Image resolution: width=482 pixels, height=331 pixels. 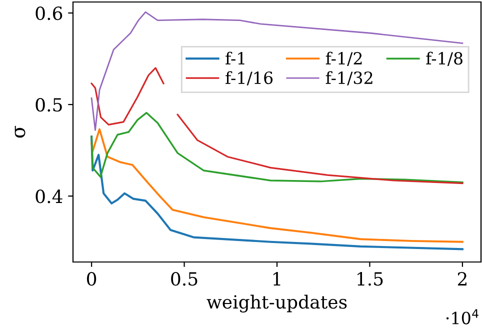 What do you see at coordinates (49, 197) in the screenshot?
I see `y-tick-label: 0.4` at bounding box center [49, 197].